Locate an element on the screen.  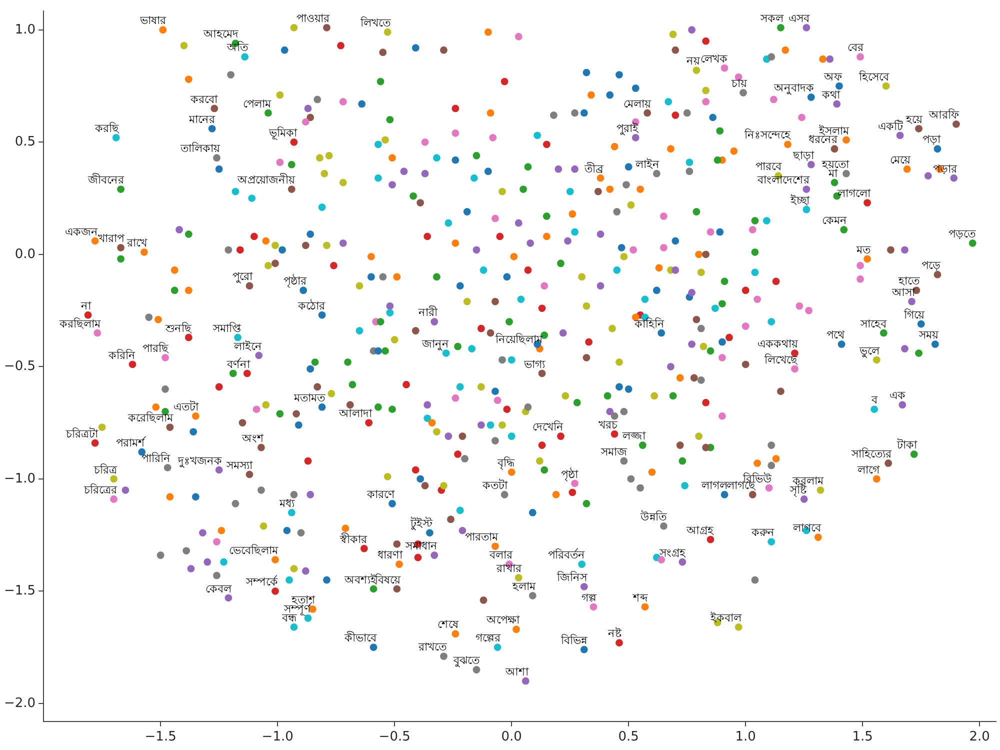
annotation: আহমেদ is located at coordinates (220, 34).